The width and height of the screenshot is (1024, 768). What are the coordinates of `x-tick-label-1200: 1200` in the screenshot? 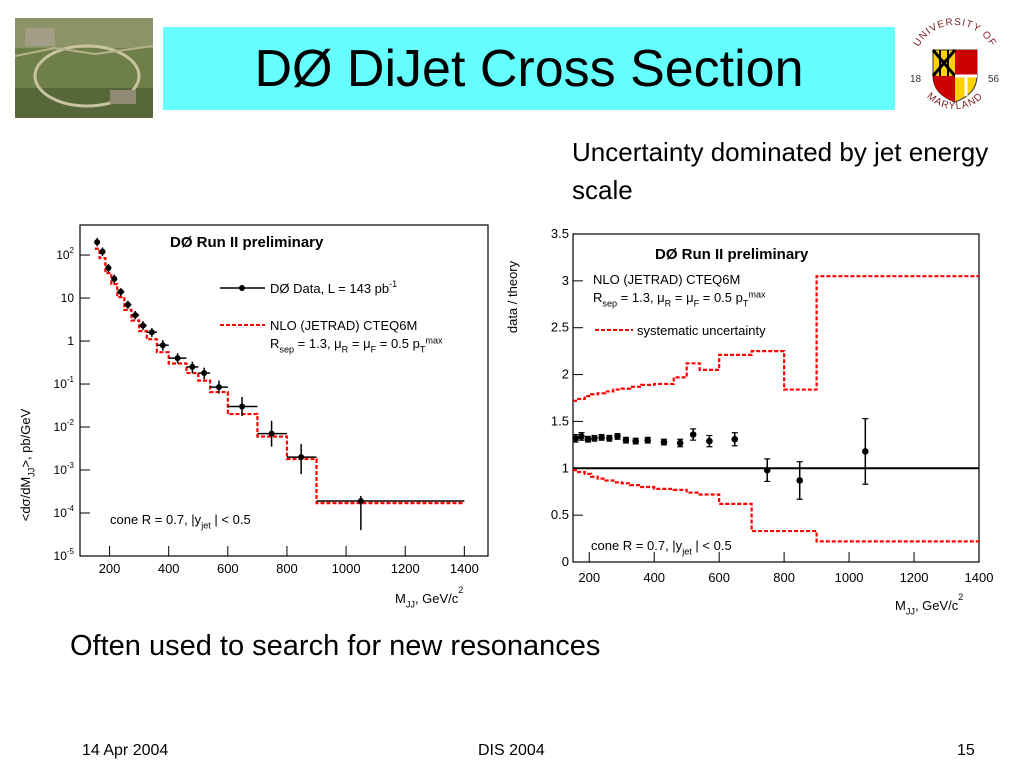 It's located at (405, 568).